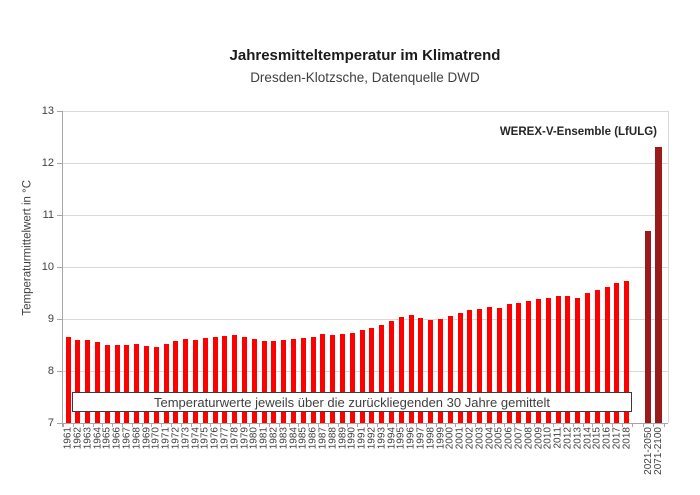  I want to click on bar-1989, so click(342, 378).